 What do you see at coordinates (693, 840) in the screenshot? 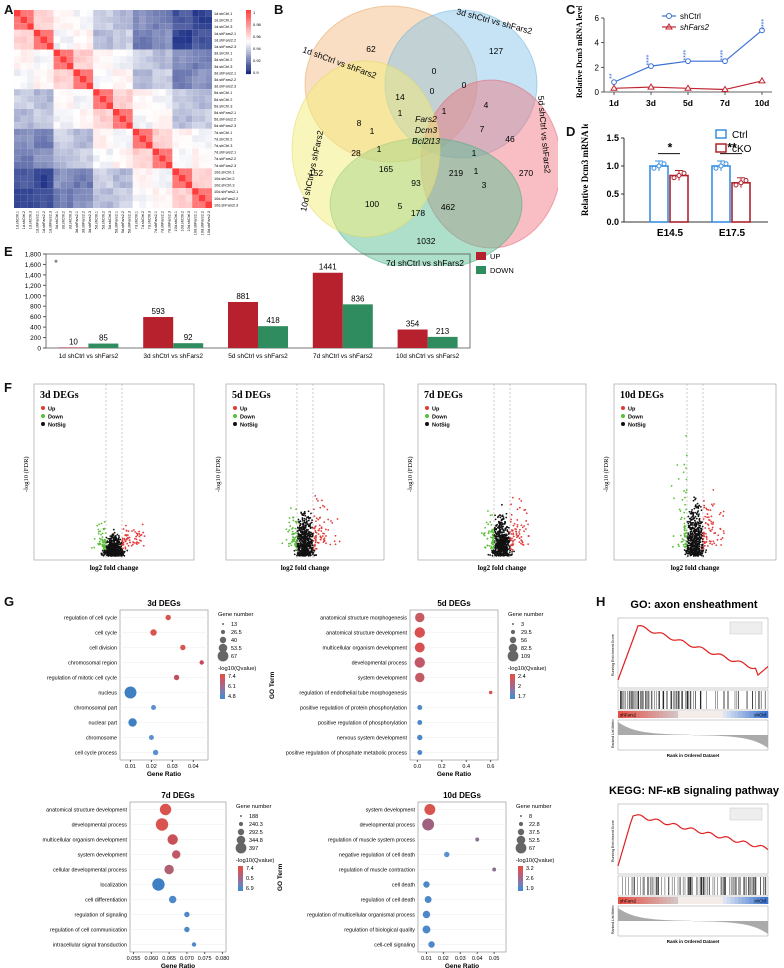
I see `enrichment-curve` at bounding box center [693, 840].